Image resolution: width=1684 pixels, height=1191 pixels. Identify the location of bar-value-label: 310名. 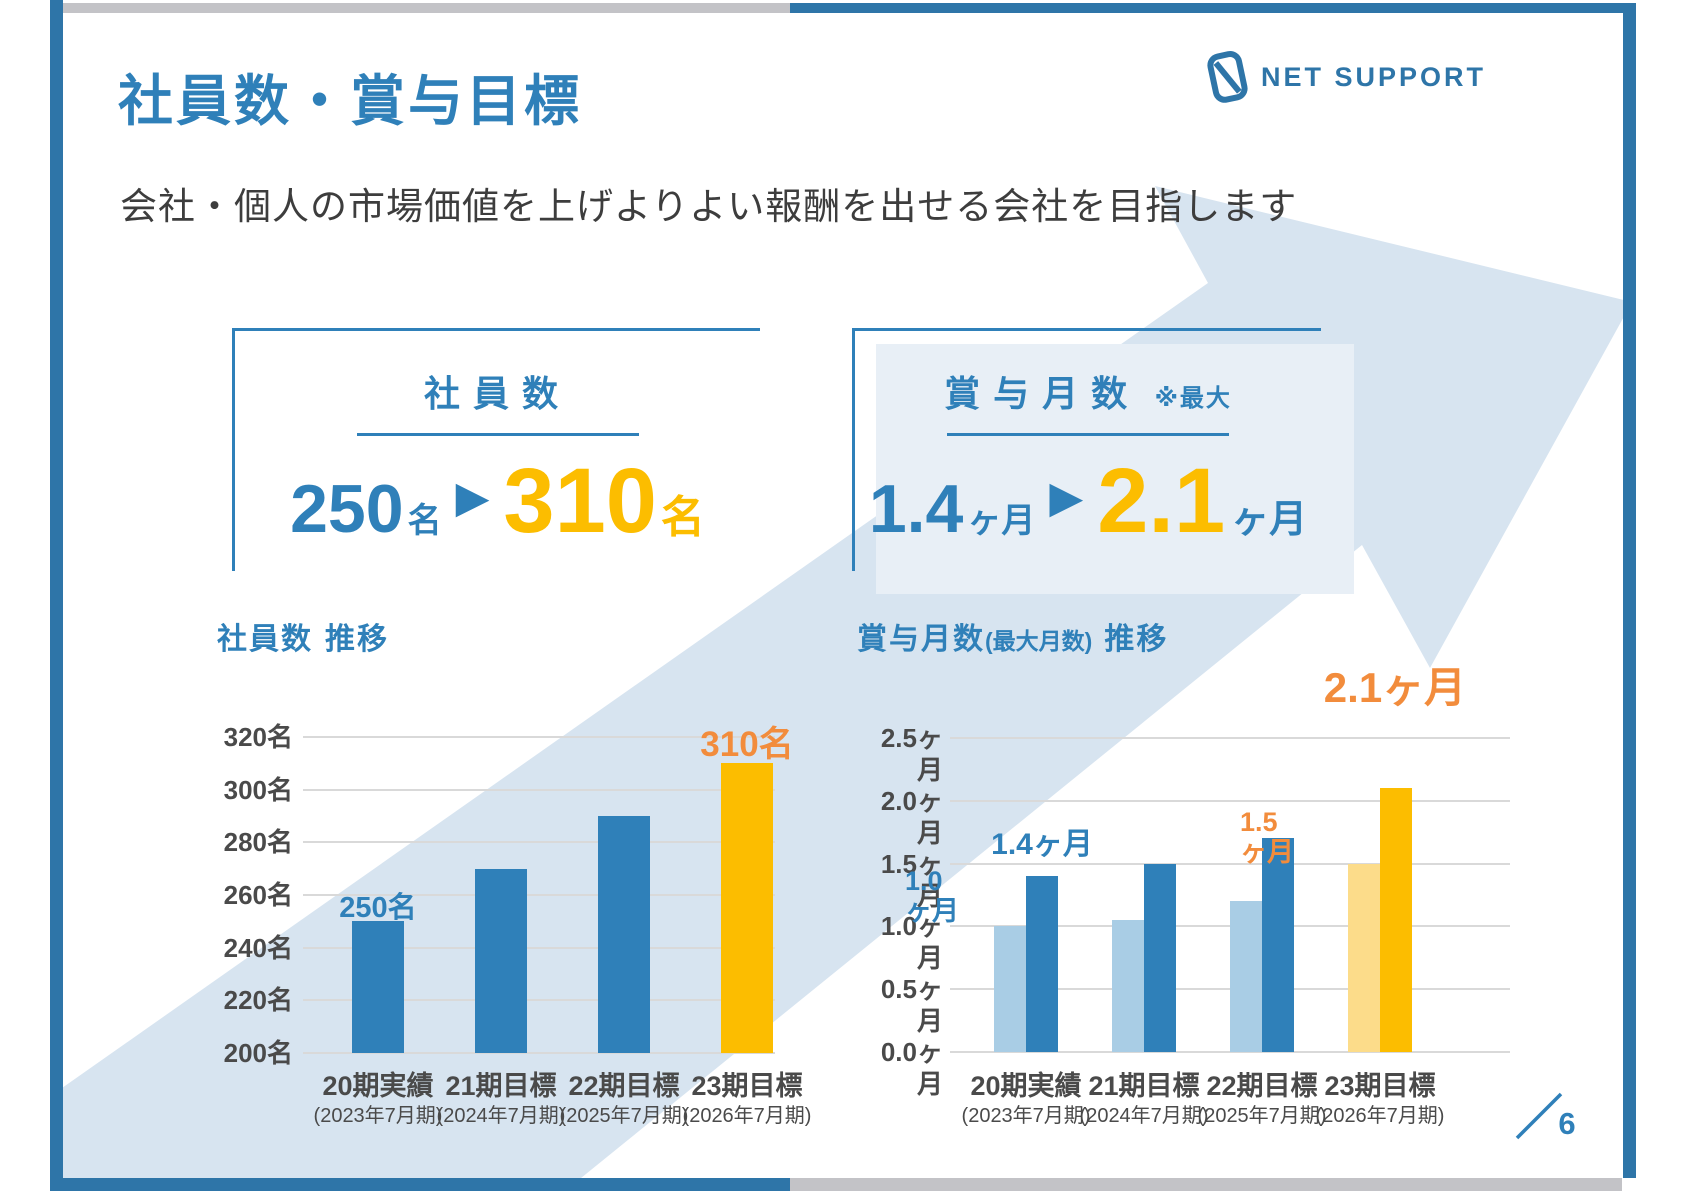
(747, 744).